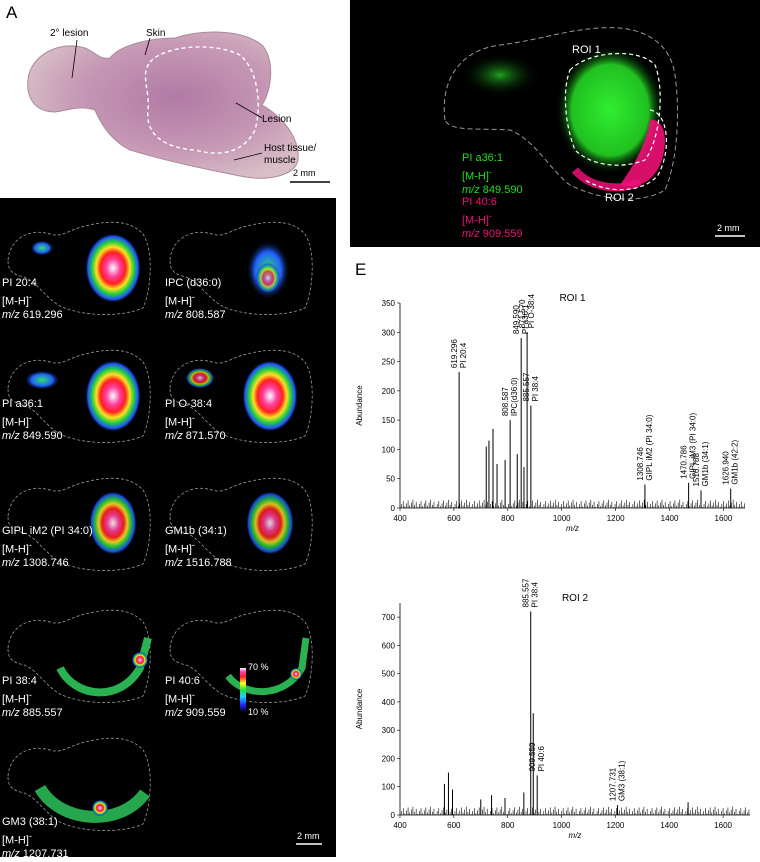 The height and width of the screenshot is (862, 760). What do you see at coordinates (508, 518) in the screenshot?
I see `spectrum-1-x-tick-label: 800` at bounding box center [508, 518].